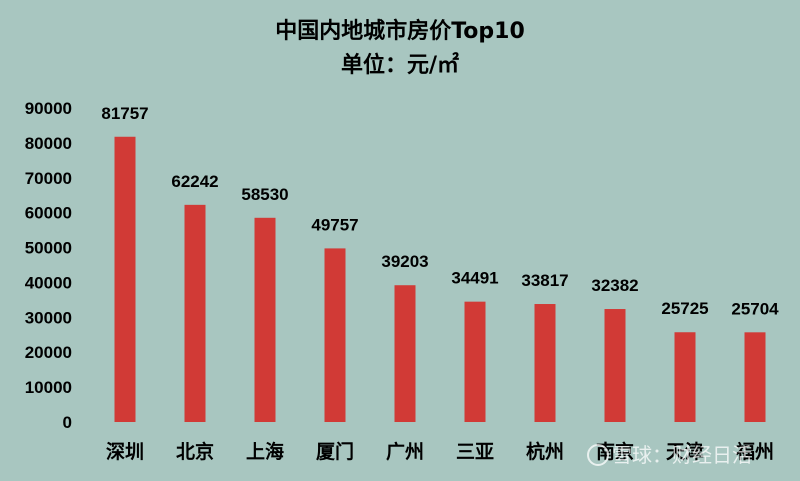 The height and width of the screenshot is (481, 800). Describe the element at coordinates (684, 308) in the screenshot. I see `value-label: 25725` at that location.